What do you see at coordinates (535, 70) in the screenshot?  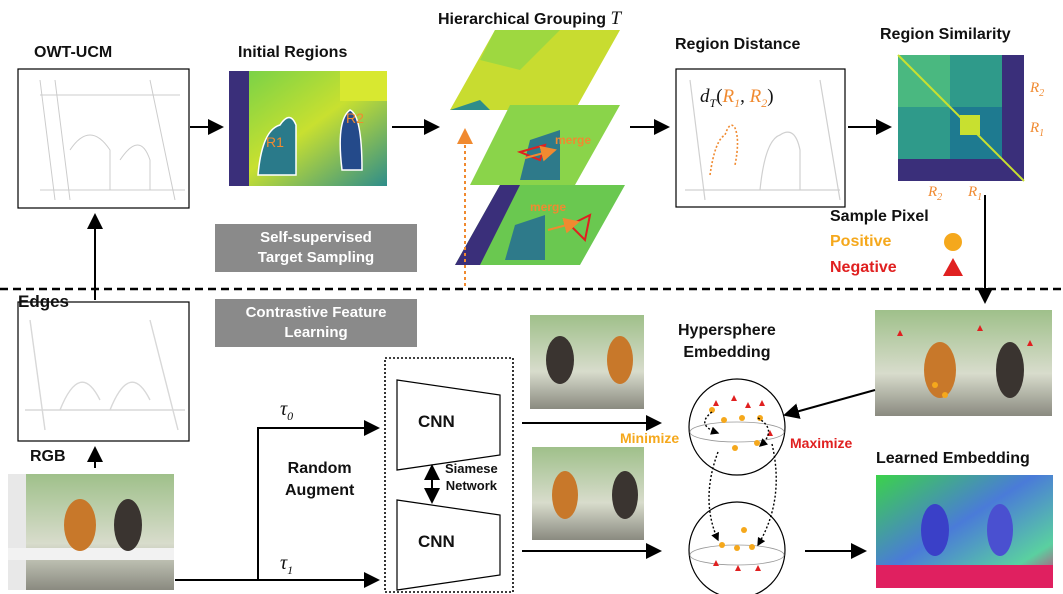 I see `hierarchy-layer-top` at bounding box center [535, 70].